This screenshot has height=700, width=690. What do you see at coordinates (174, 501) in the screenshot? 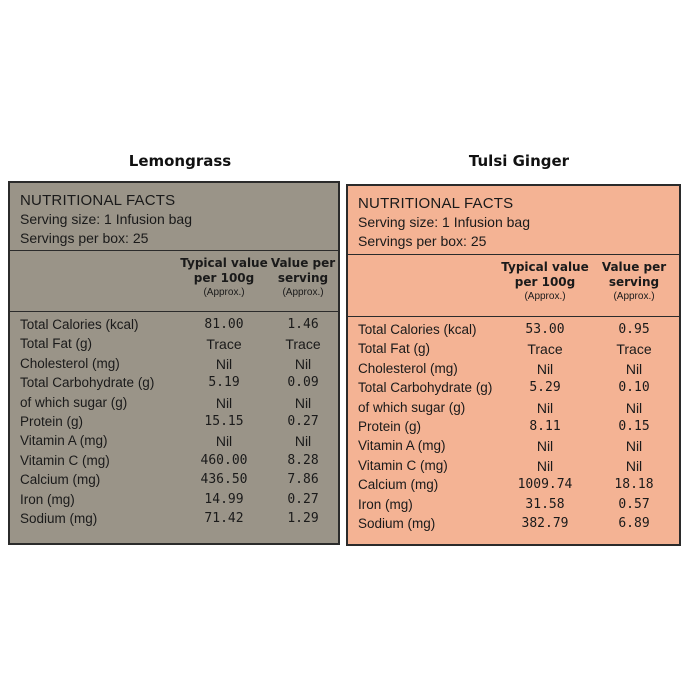
I see `table-row: Iron (mg) 14.99 0.27` at bounding box center [174, 501].